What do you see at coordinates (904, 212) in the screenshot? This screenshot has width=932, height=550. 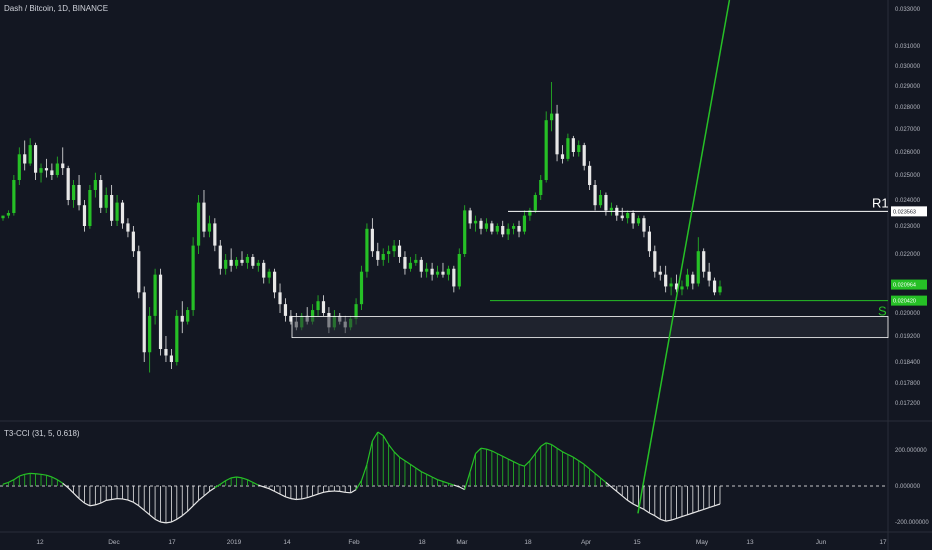 I see `resistance-price-tag: 0.023563` at bounding box center [904, 212].